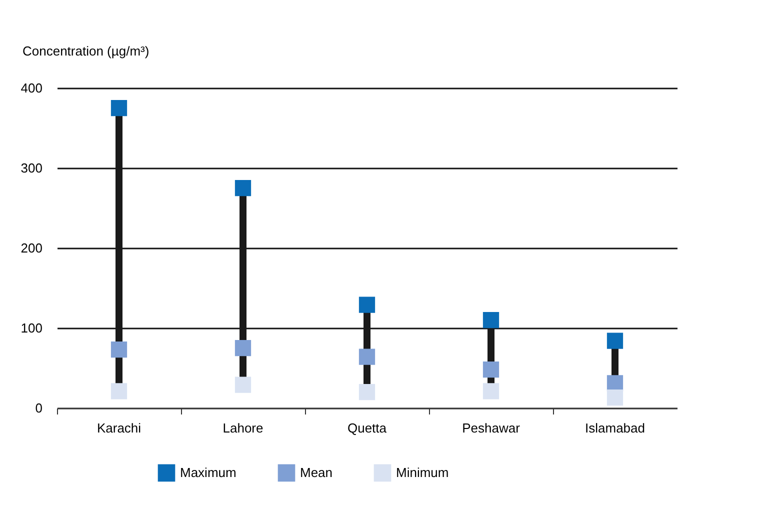 The image size is (763, 524). What do you see at coordinates (316, 472) in the screenshot?
I see `legend-label: Mean` at bounding box center [316, 472].